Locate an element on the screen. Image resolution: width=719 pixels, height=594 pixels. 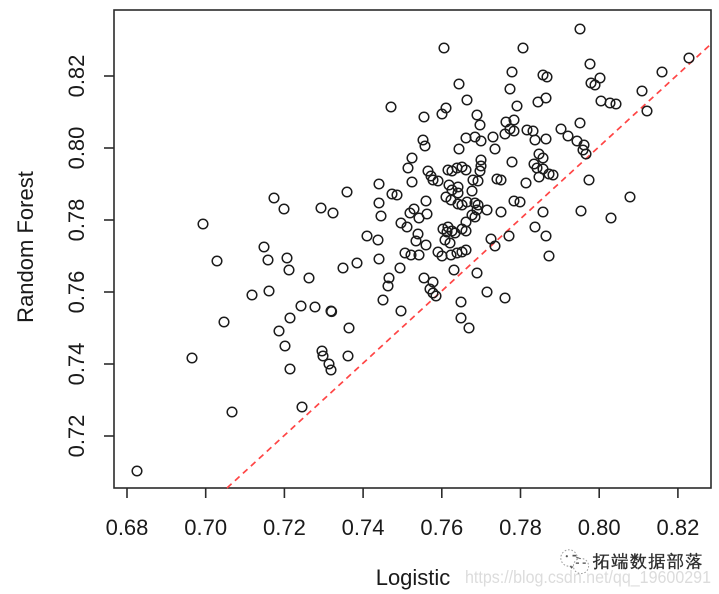
svg-text: 0.68 is located at coordinates (127, 527).